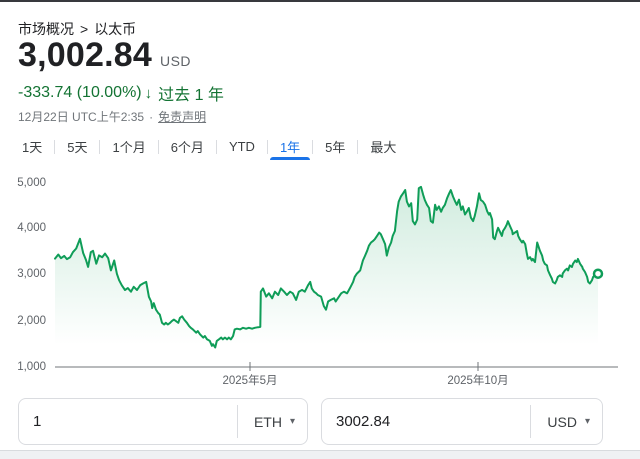  Describe the element at coordinates (31, 274) in the screenshot. I see `y-tick-3000: 3,000` at that location.